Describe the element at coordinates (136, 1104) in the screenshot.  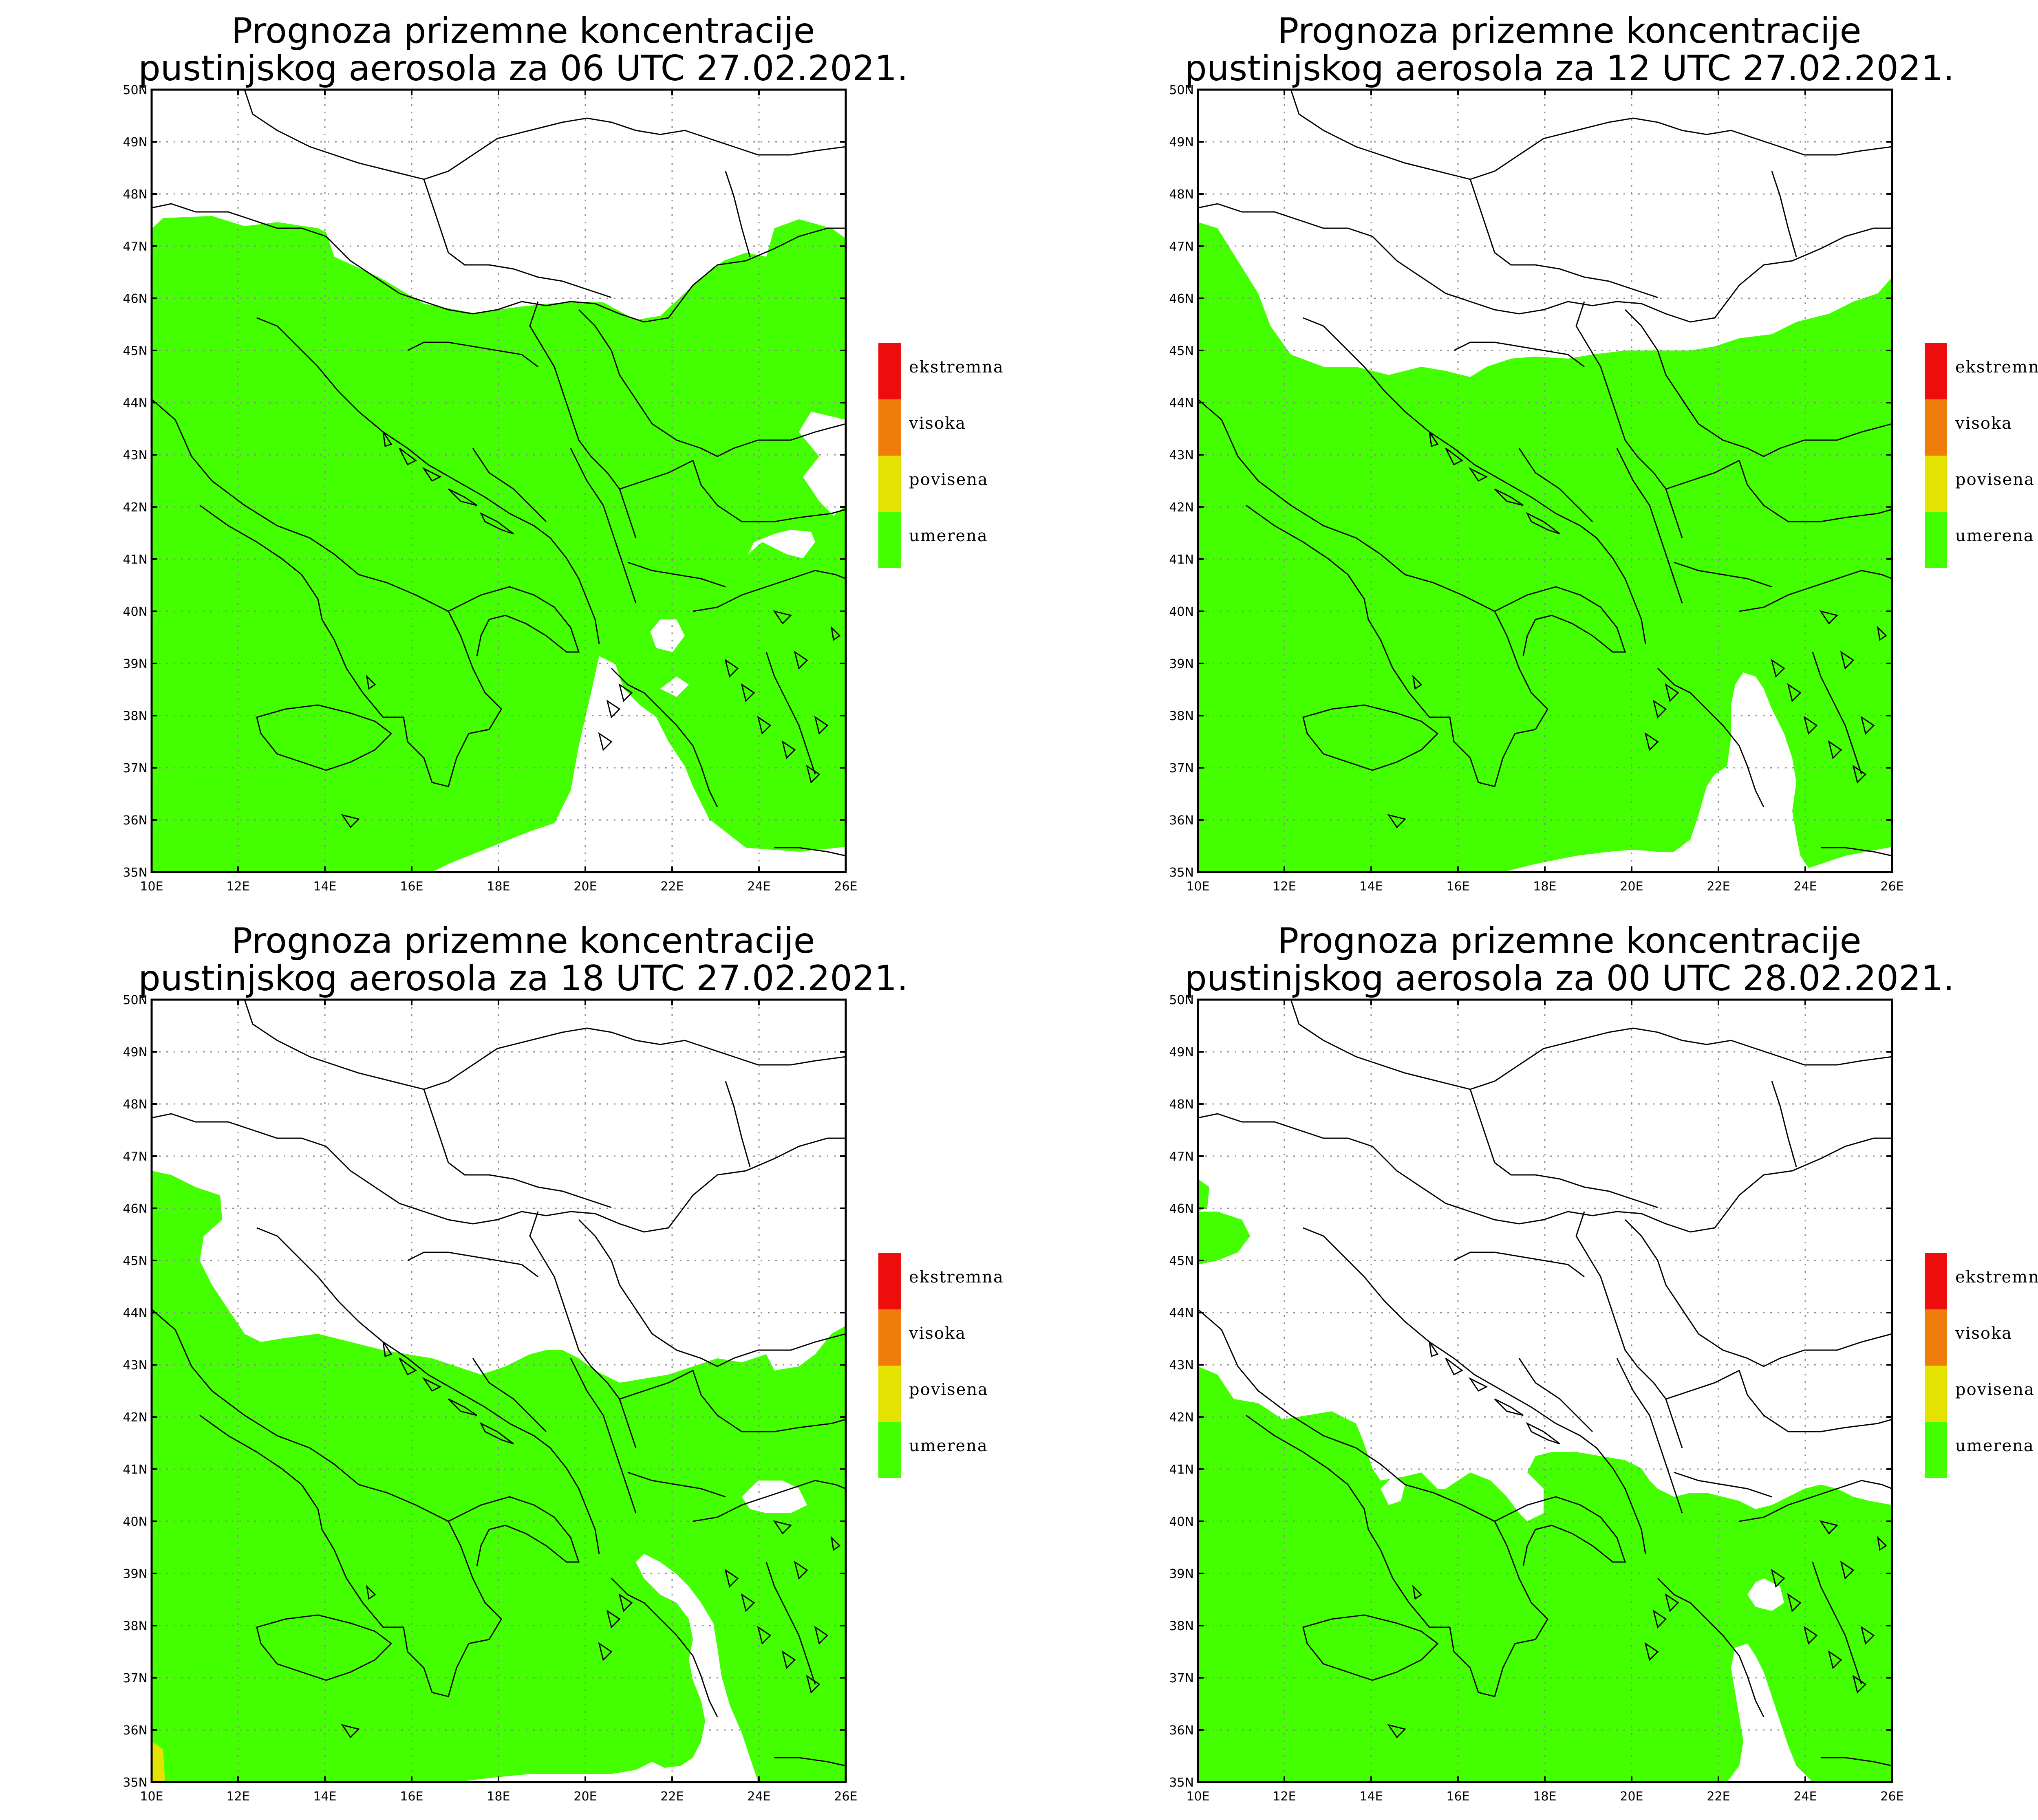
I see `lat-label-13: 48N` at that location.